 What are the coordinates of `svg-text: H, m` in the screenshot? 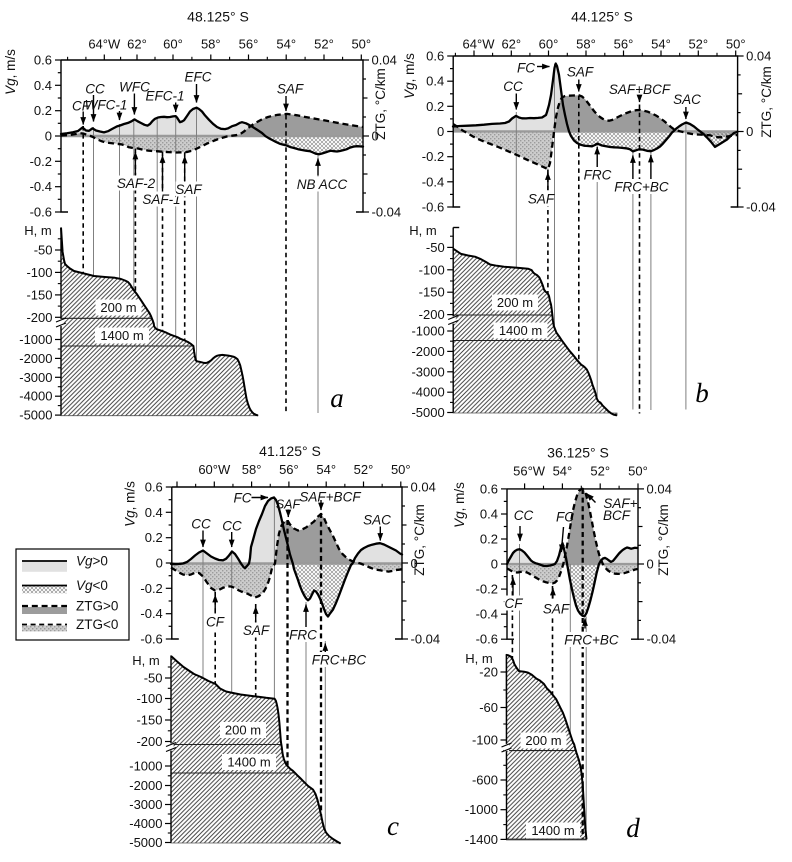 It's located at (422, 230).